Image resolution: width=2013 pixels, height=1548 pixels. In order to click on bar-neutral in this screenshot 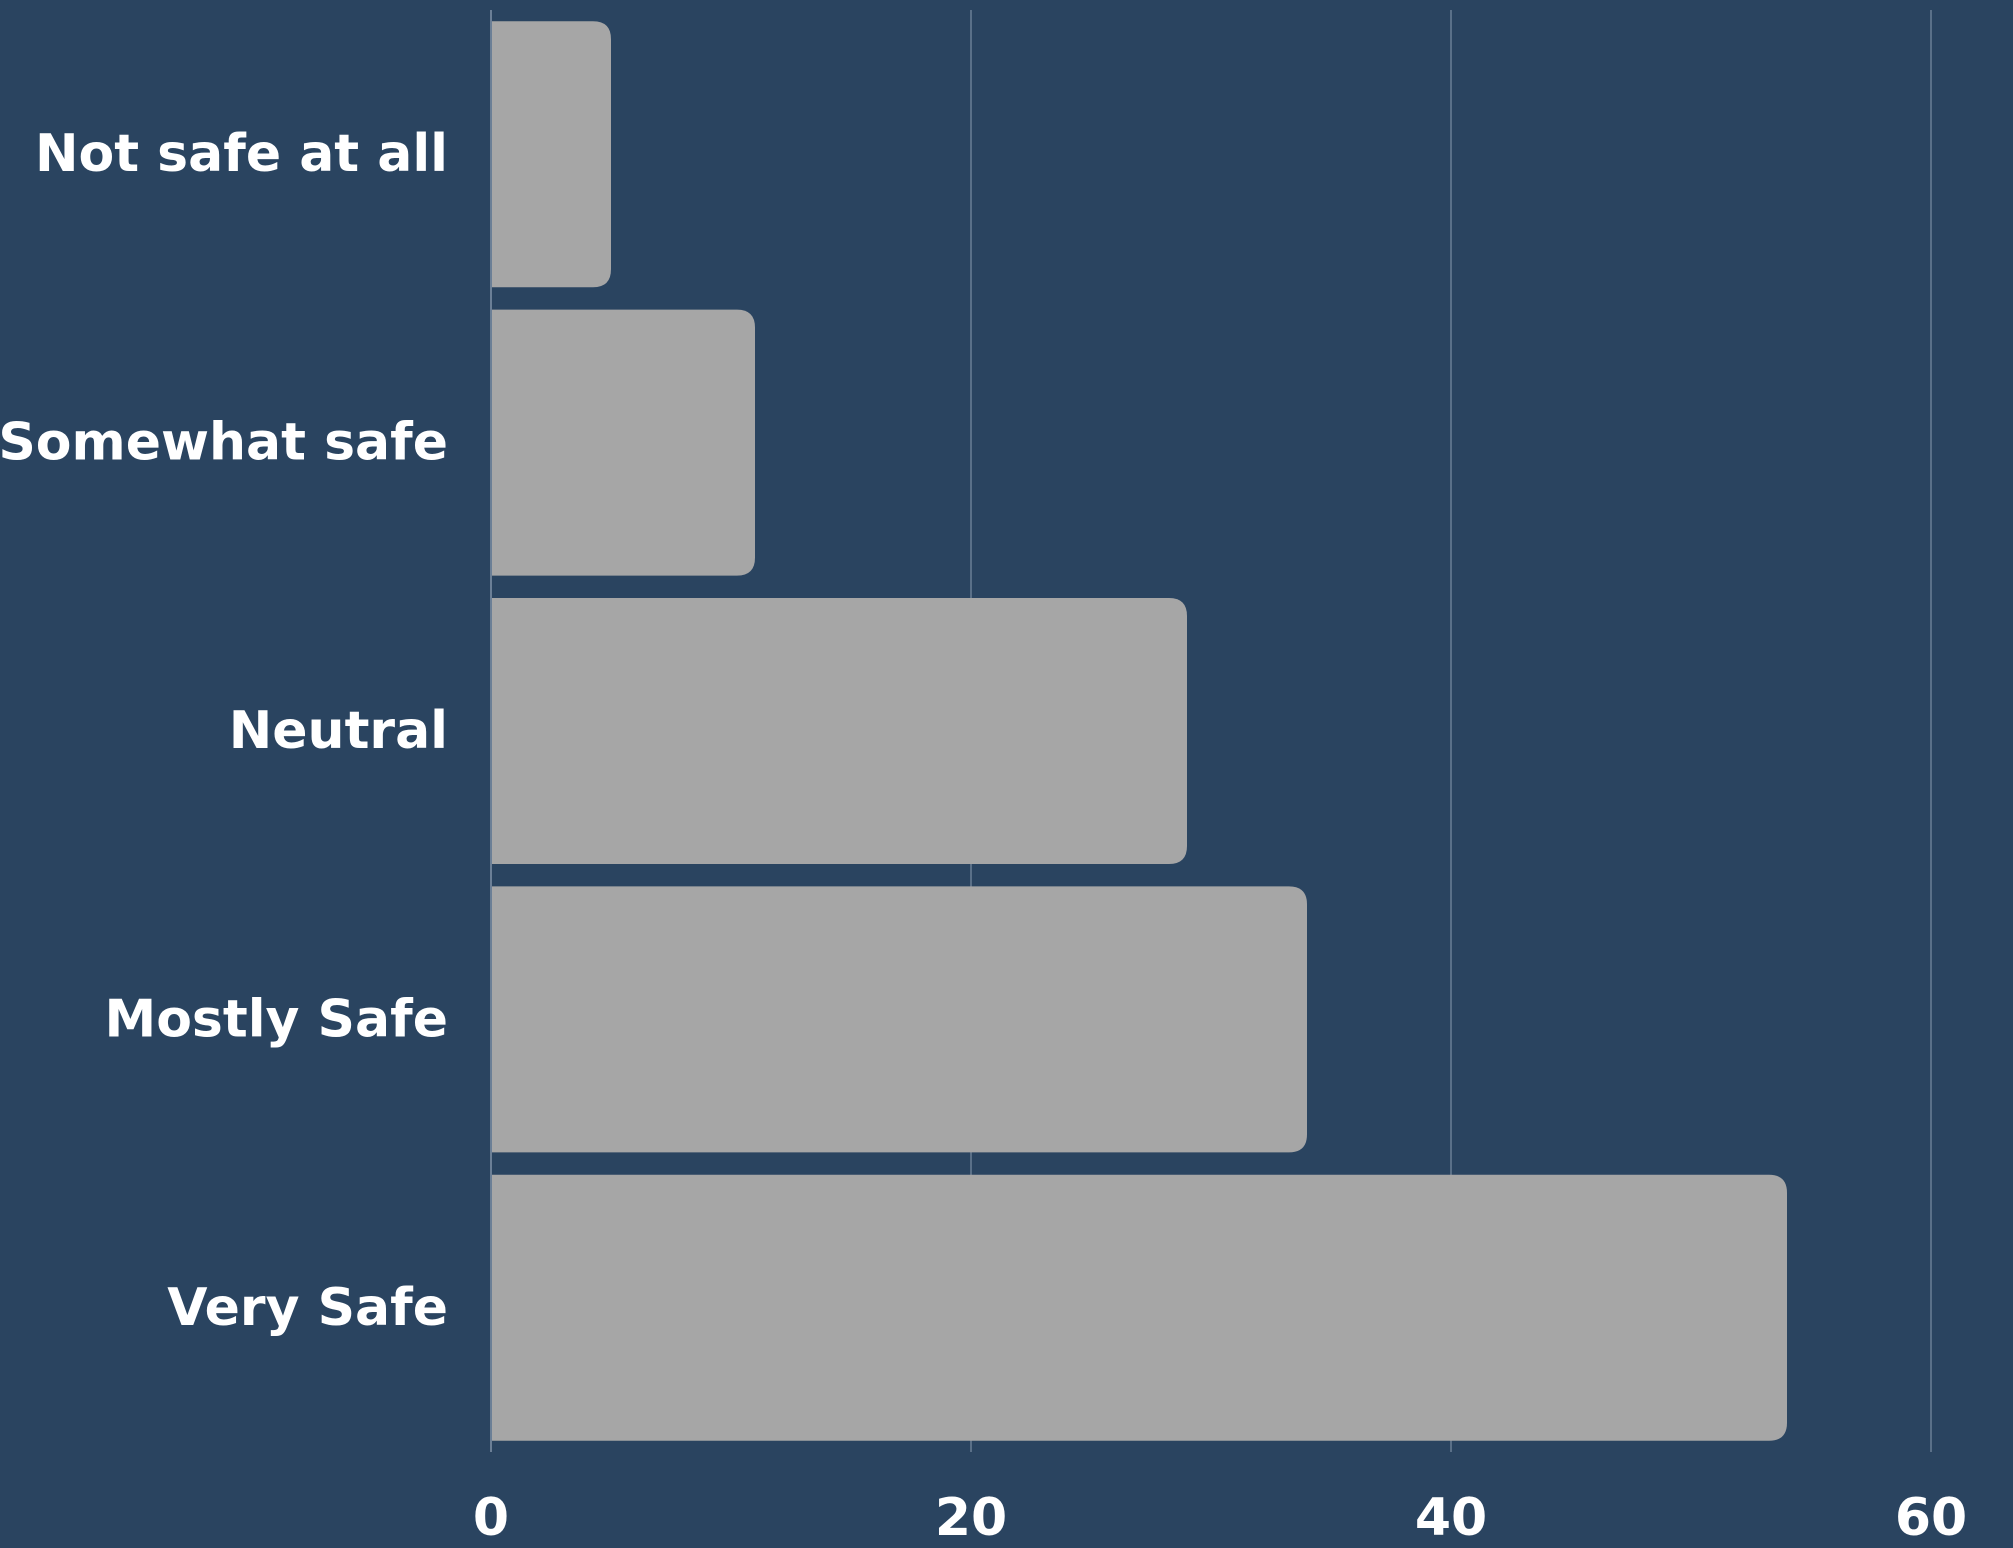, I will do `click(839, 731)`.